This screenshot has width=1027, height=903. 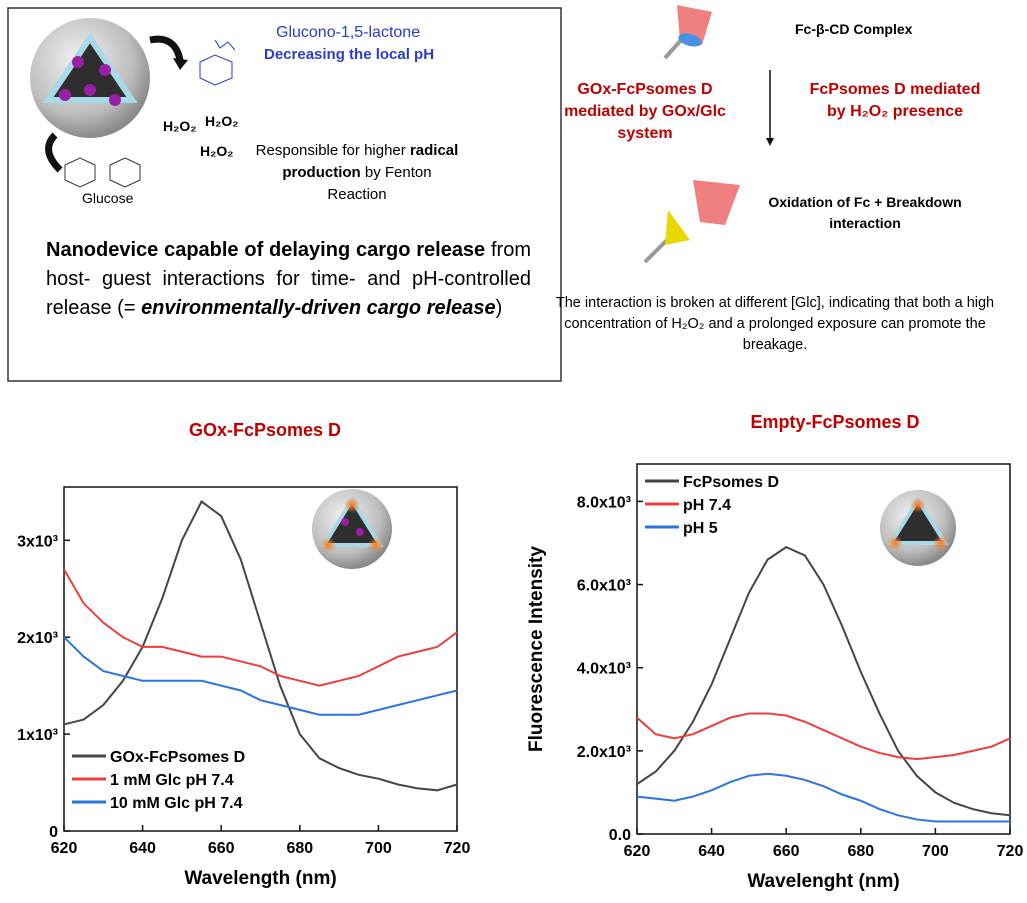 What do you see at coordinates (102, 172) in the screenshot?
I see `glucose-structure` at bounding box center [102, 172].